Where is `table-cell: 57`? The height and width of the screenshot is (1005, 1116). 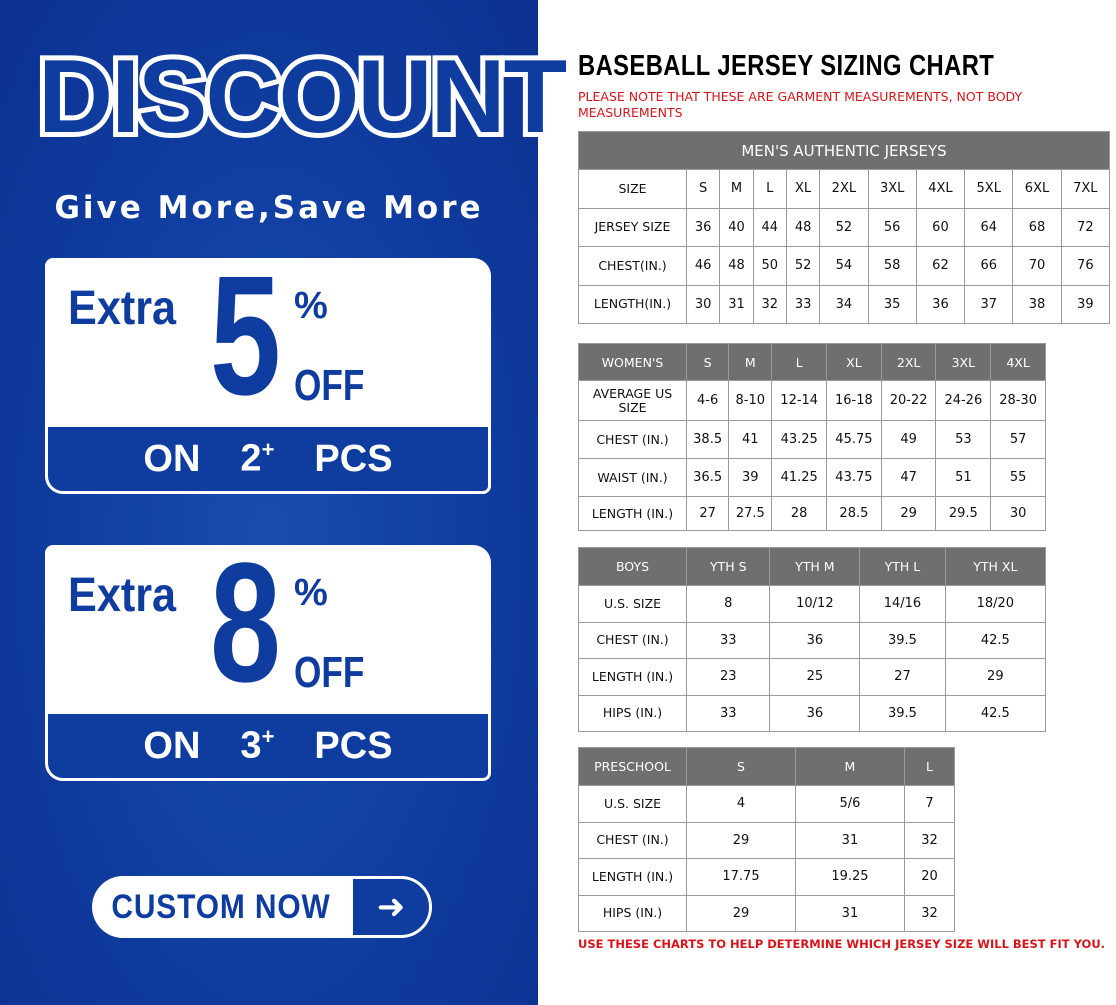
table-cell: 57 is located at coordinates (1018, 439).